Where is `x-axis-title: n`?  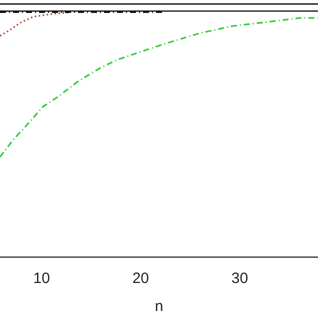 x-axis-title: n is located at coordinates (159, 307).